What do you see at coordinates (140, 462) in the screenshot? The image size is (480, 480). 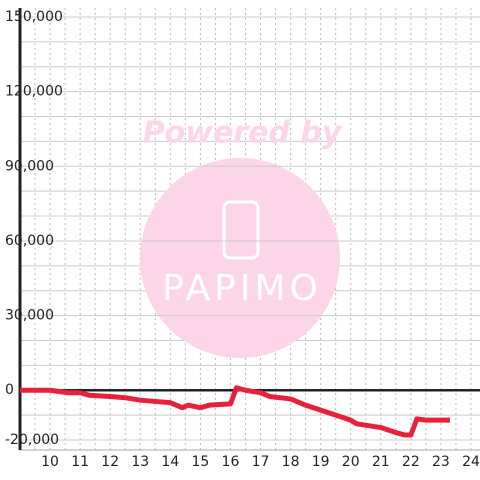 I see `x-tick-label: 13` at bounding box center [140, 462].